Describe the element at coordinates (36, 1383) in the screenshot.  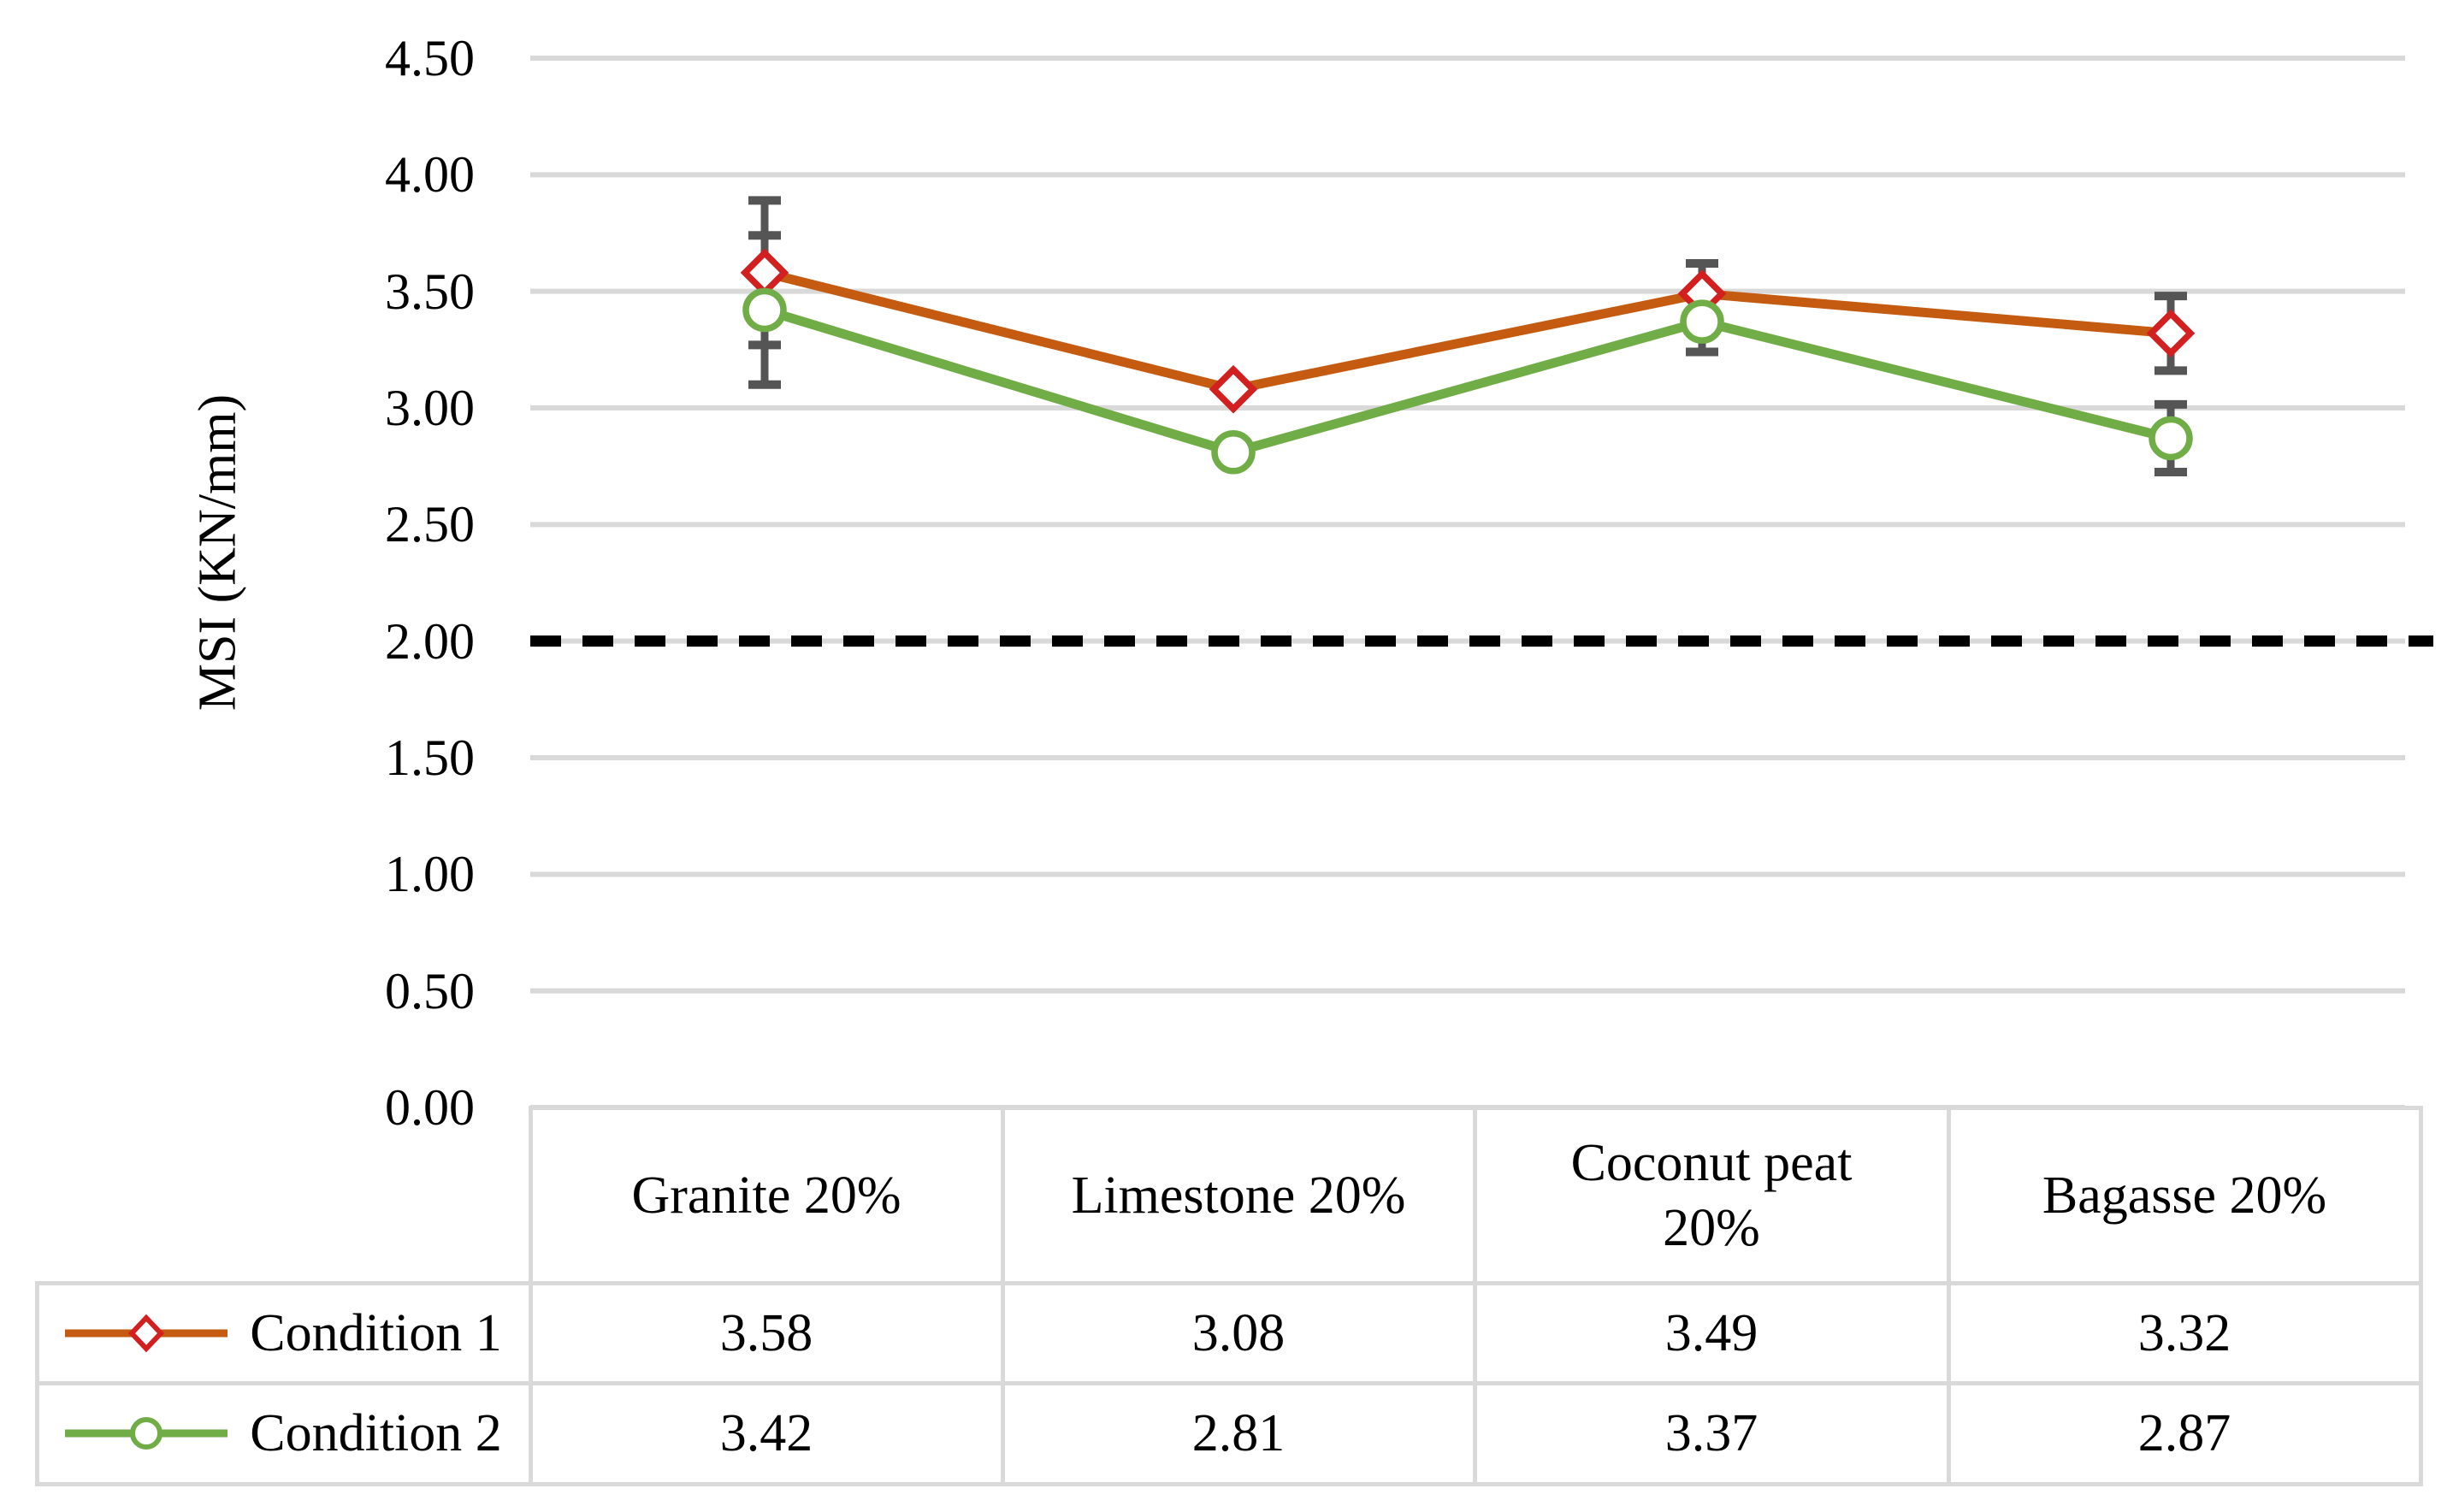
I see `table-border-legend-left` at that location.